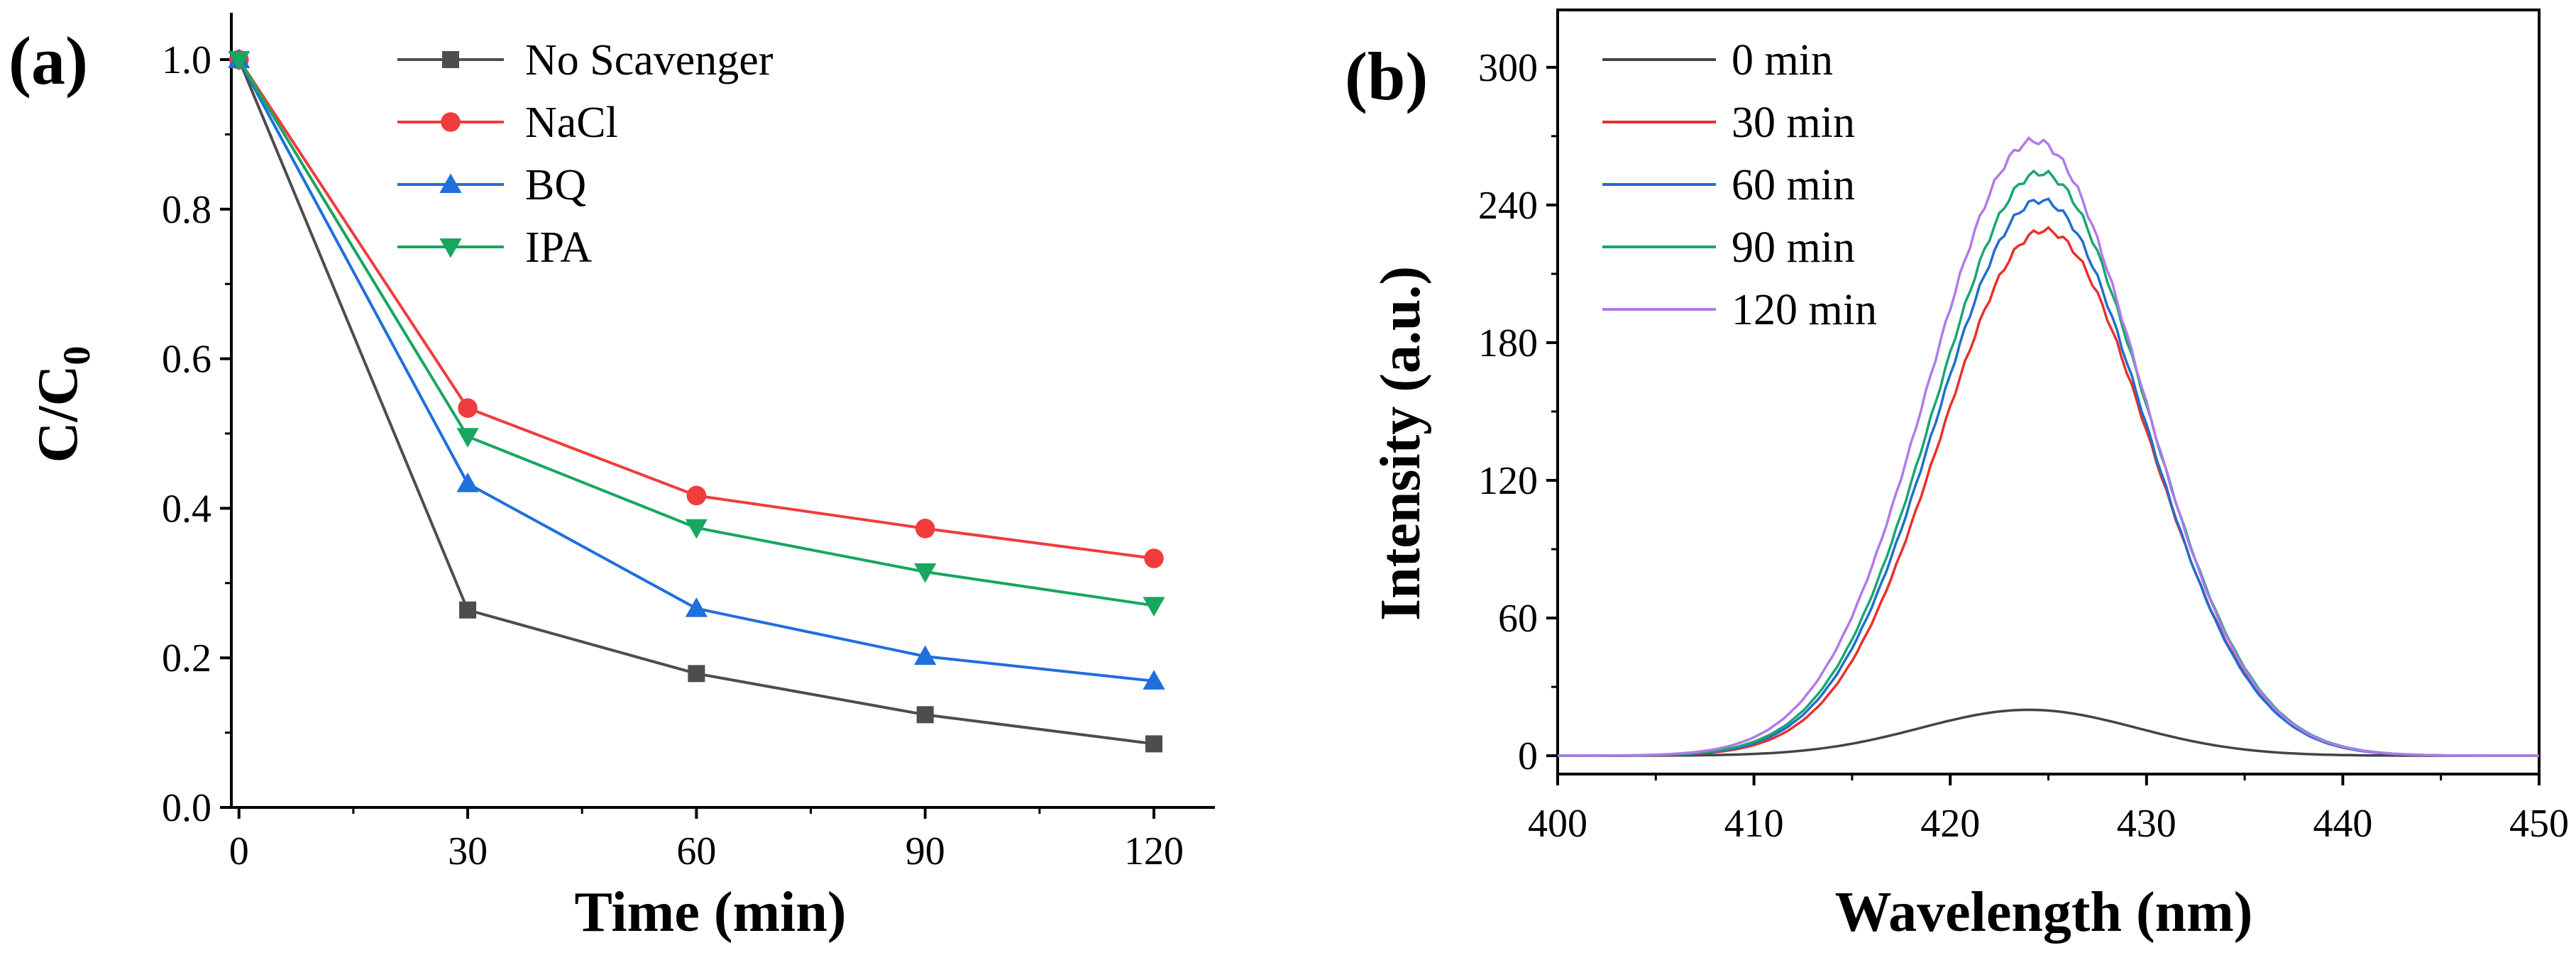 The height and width of the screenshot is (955, 2576). Describe the element at coordinates (76, 355) in the screenshot. I see `panel-a-y-axis-title-subscript: 0` at that location.